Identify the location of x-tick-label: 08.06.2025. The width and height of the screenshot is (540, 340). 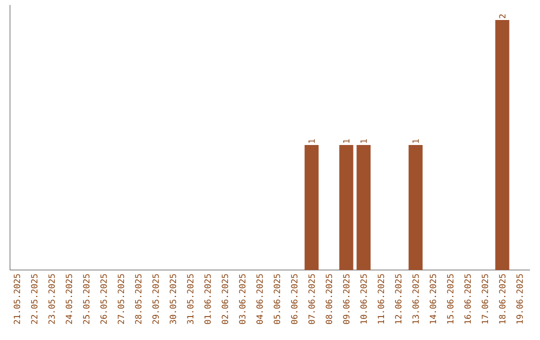
(329, 299).